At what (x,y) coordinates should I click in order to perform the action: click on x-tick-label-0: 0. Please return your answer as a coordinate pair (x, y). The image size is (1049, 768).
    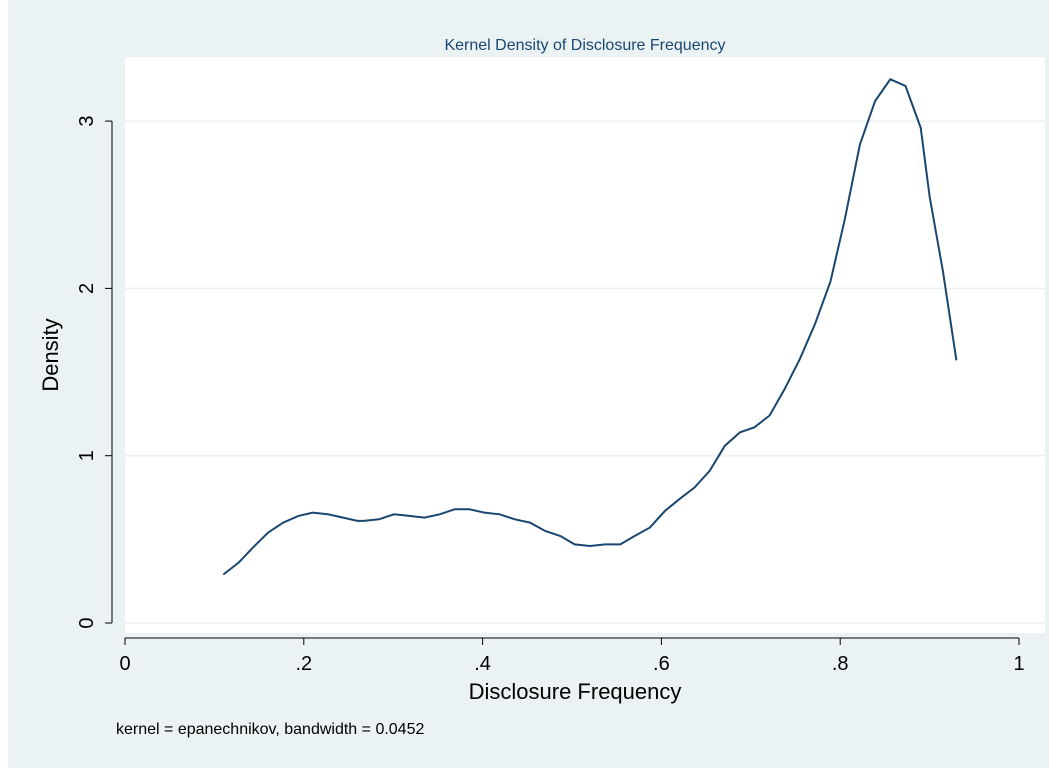
    Looking at the image, I should click on (124, 664).